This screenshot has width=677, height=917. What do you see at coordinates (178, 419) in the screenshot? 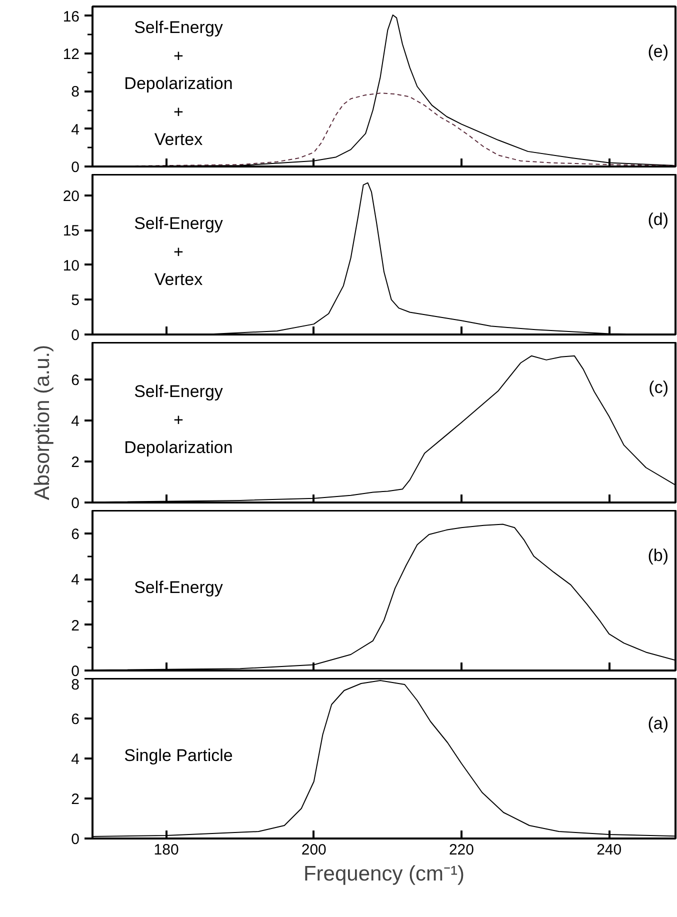
I see `annotation: Self-Energy + Depolarization` at bounding box center [178, 419].